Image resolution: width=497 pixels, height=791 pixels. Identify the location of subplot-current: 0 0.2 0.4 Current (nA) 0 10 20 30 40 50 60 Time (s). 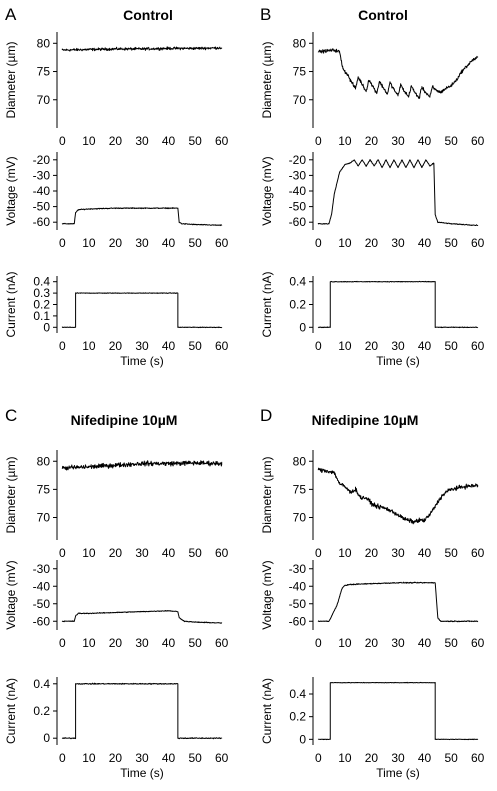
(372, 319).